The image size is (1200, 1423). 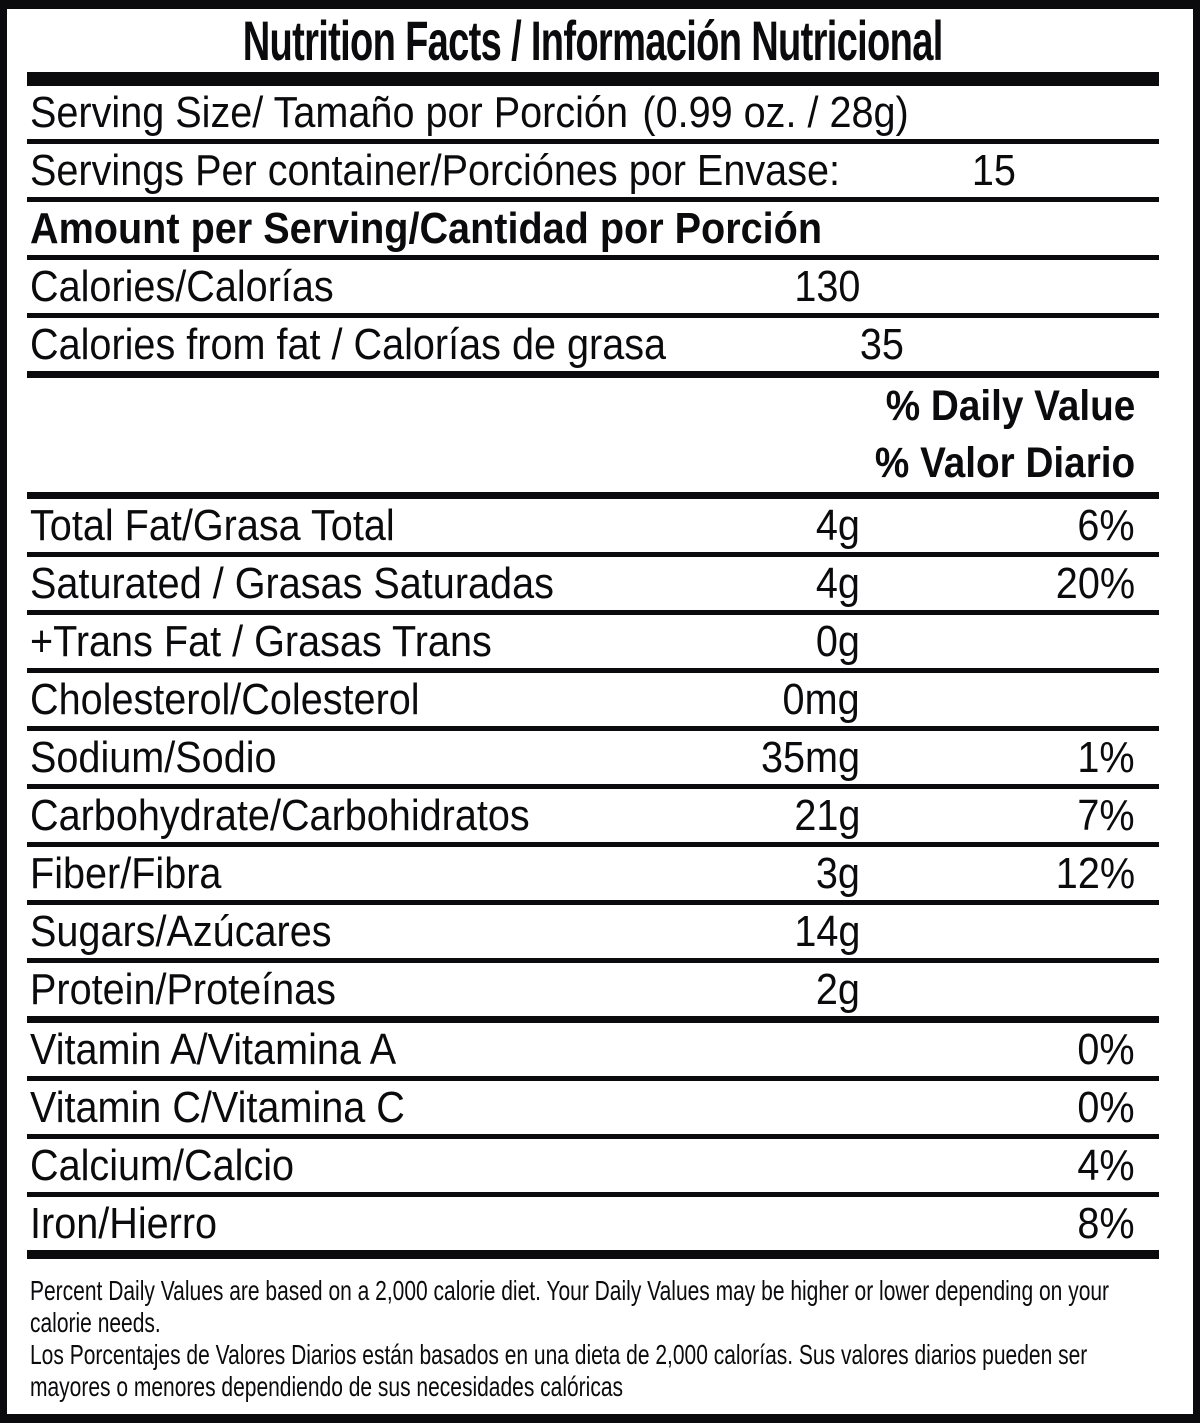 What do you see at coordinates (181, 931) in the screenshot?
I see `nutrient-label: Sugars/Azúcares` at bounding box center [181, 931].